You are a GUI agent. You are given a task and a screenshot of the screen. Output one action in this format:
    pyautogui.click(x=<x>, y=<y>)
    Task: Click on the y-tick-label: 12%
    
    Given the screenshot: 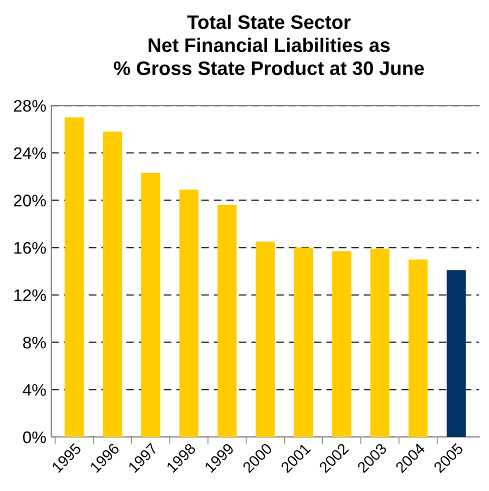 What is the action you would take?
    pyautogui.click(x=30, y=295)
    